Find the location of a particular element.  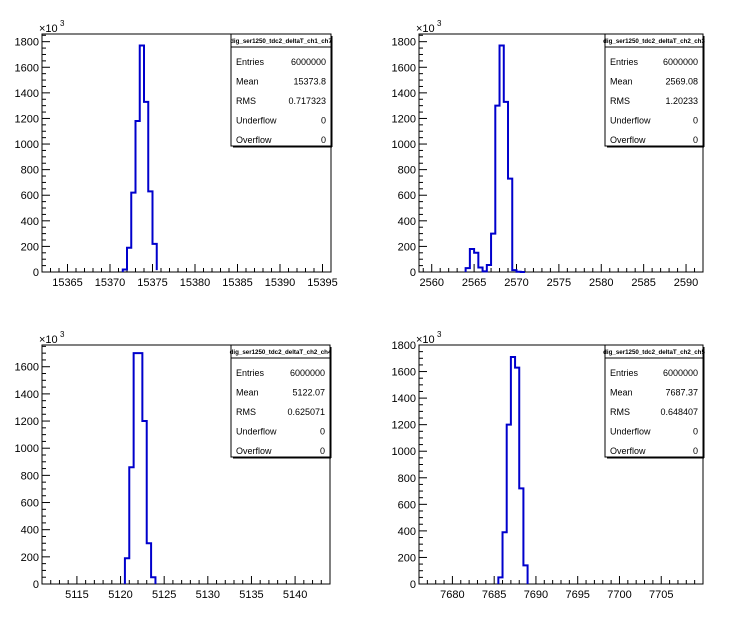

x-tick-label: 7700 is located at coordinates (619, 595).